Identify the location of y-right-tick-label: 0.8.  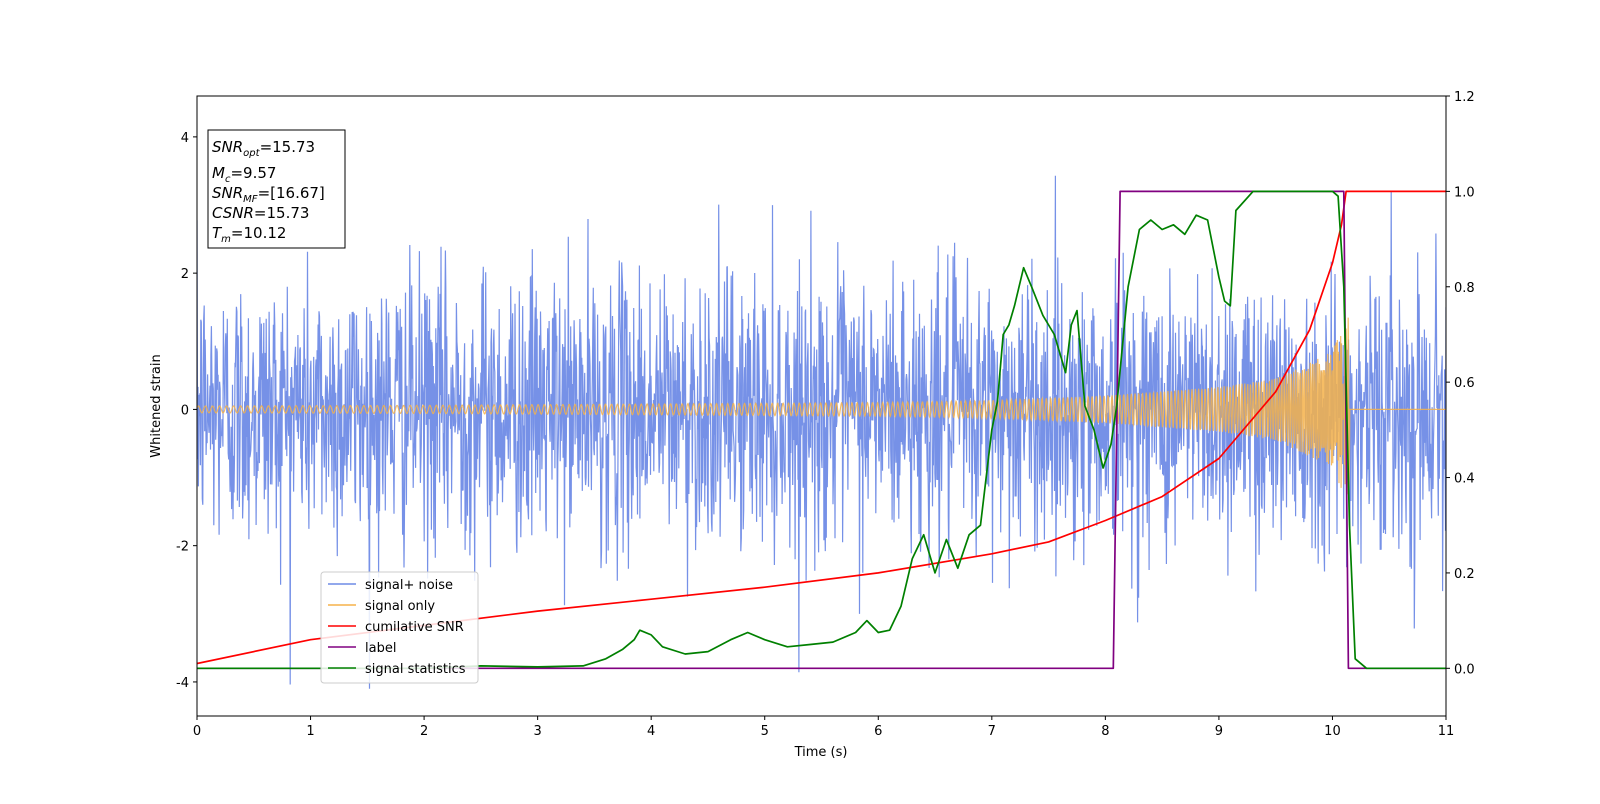
(1464, 288).